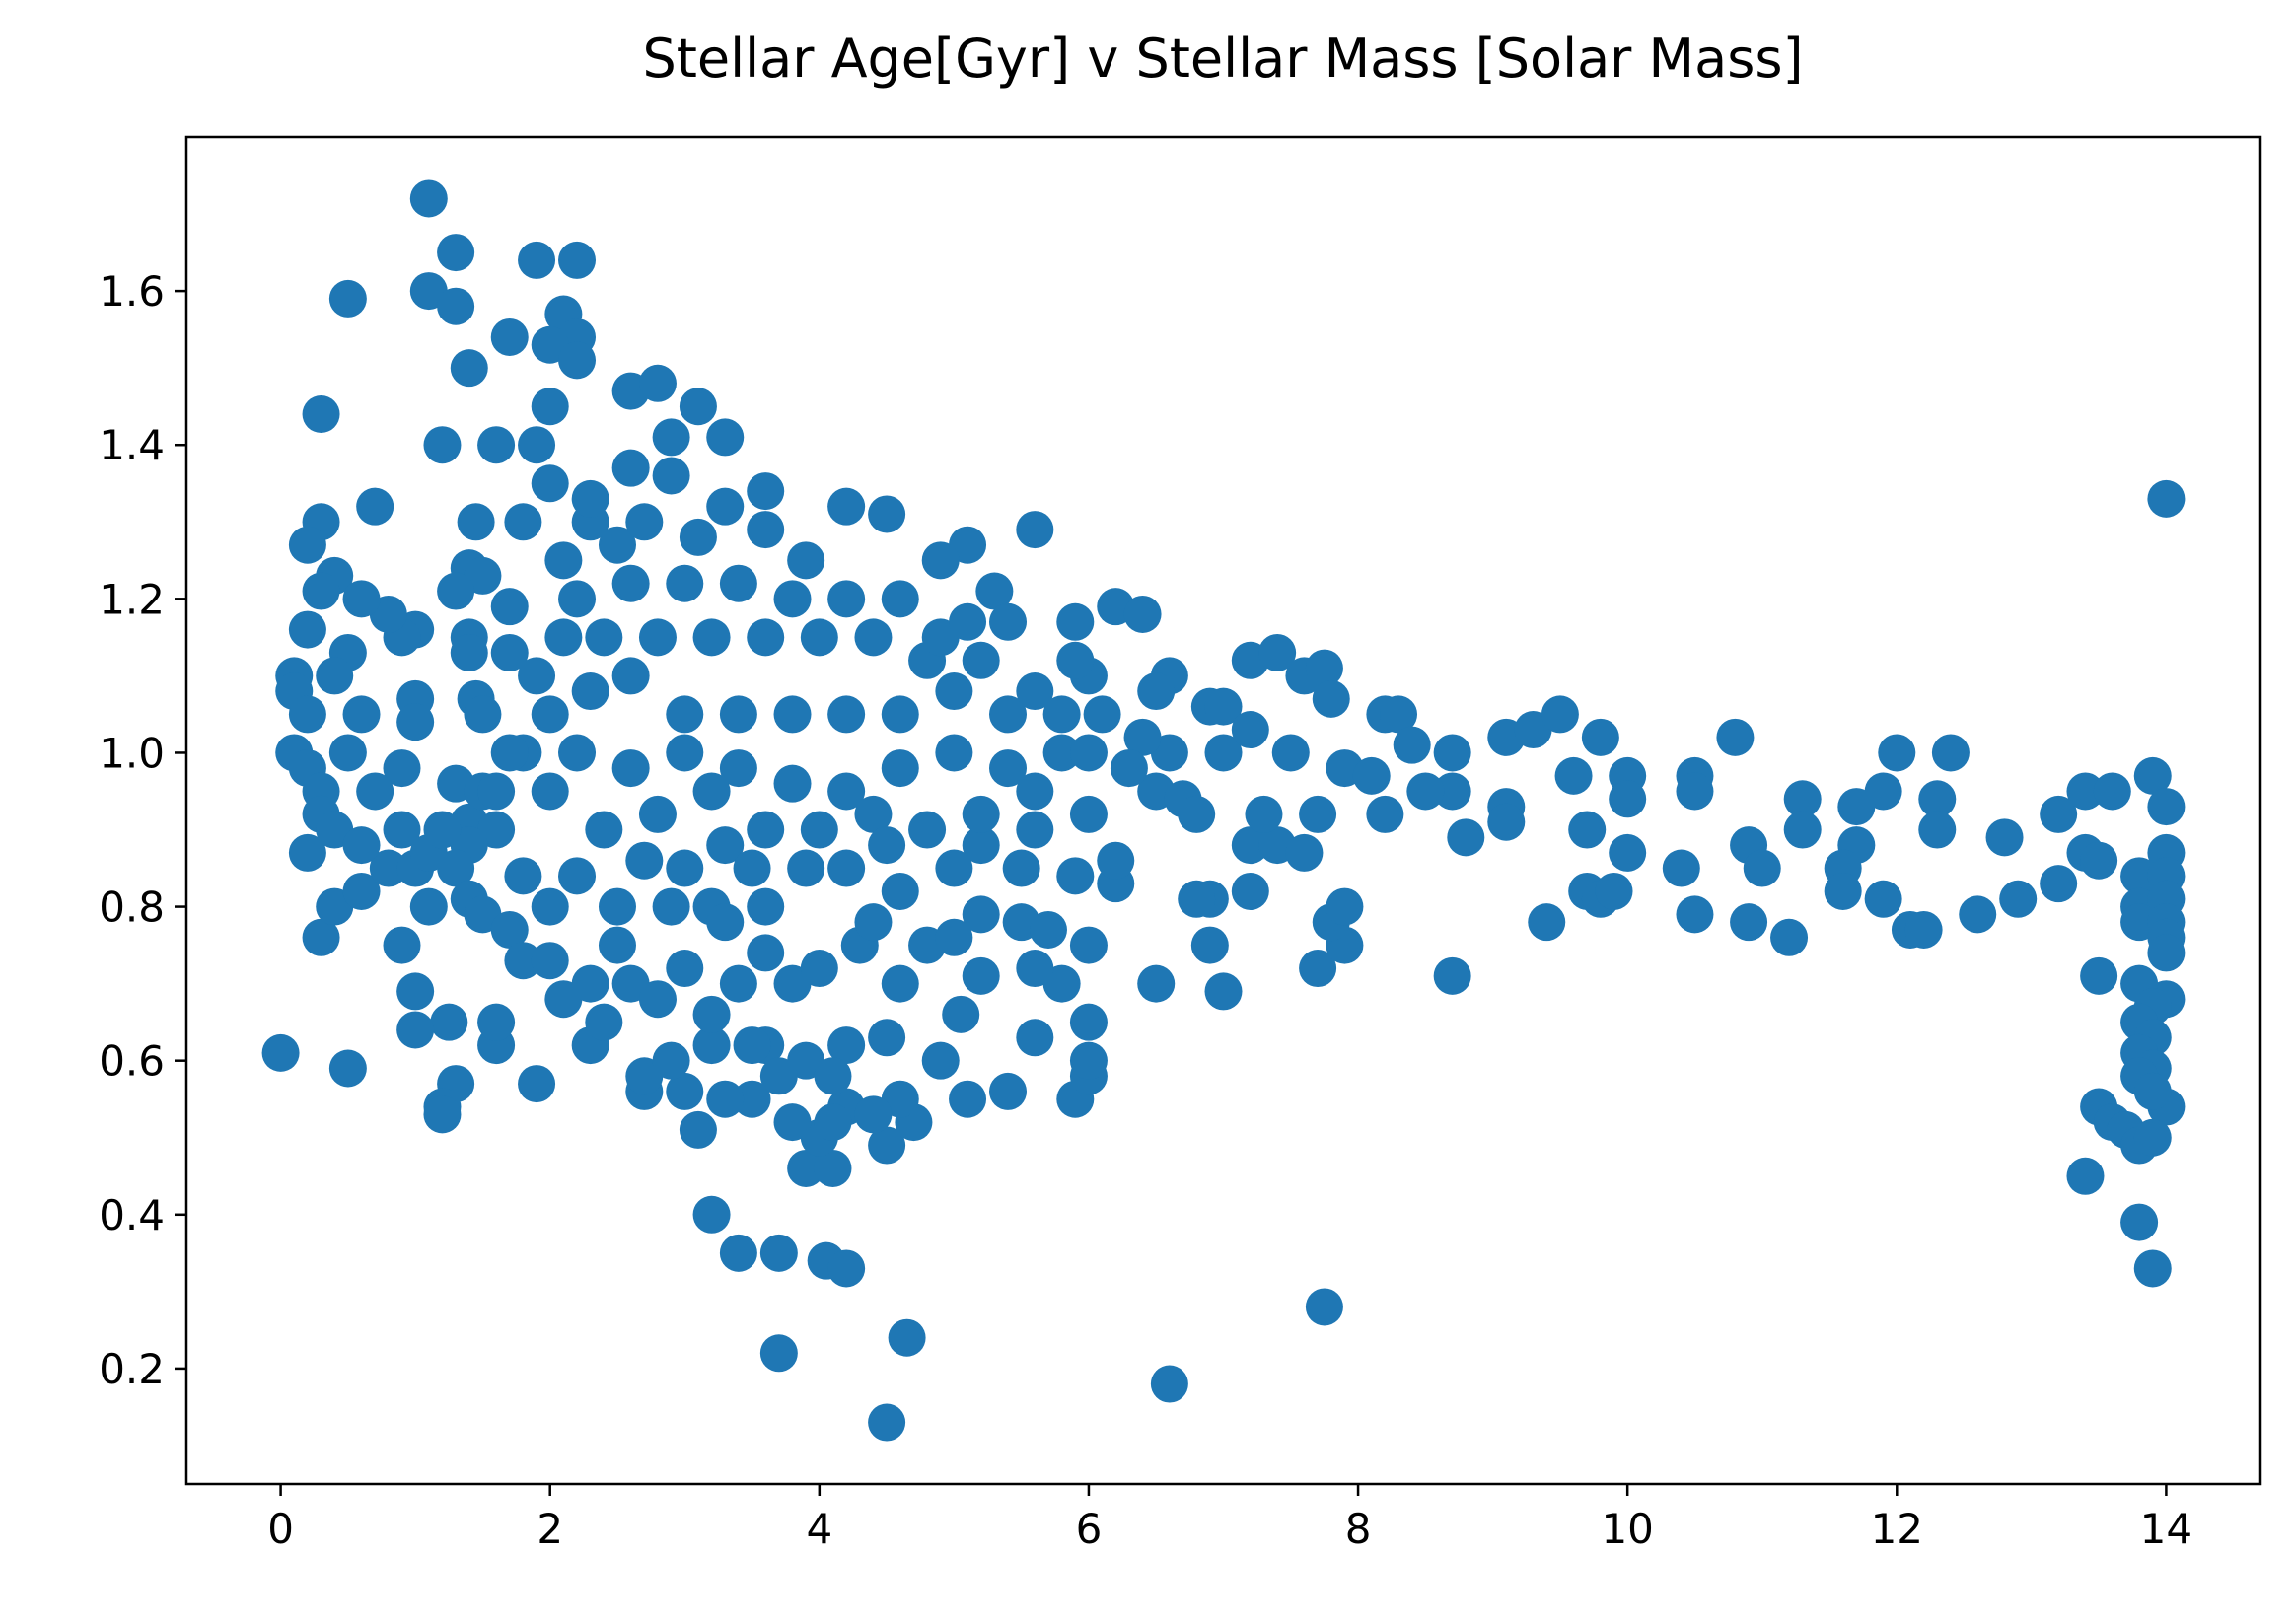  What do you see at coordinates (132, 599) in the screenshot?
I see `y-tick-label: 1.2` at bounding box center [132, 599].